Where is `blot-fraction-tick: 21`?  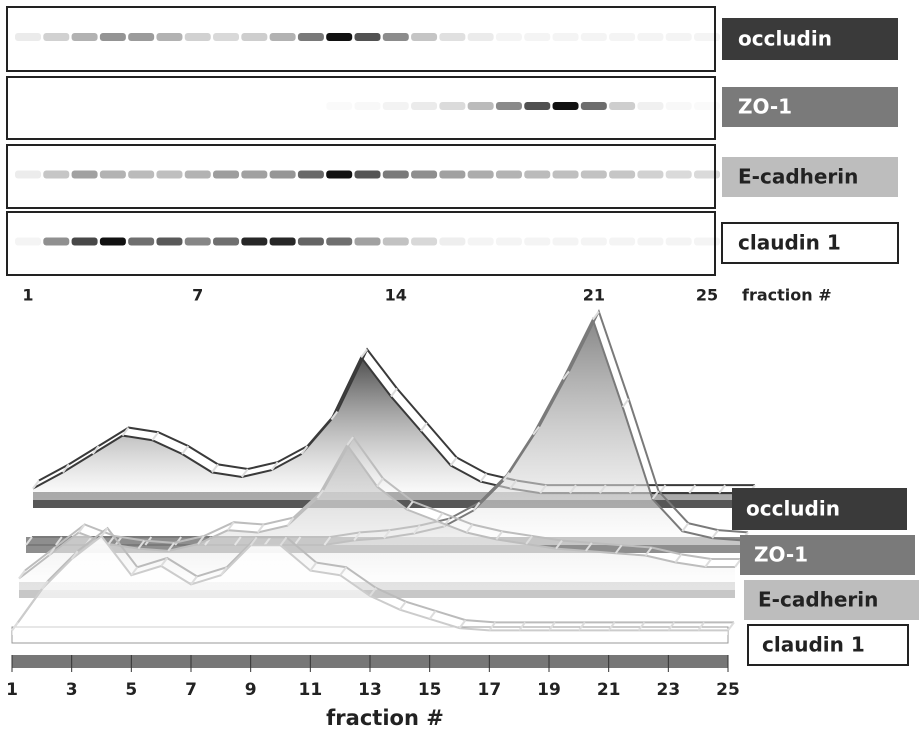
blot-fraction-tick: 21 is located at coordinates (594, 295).